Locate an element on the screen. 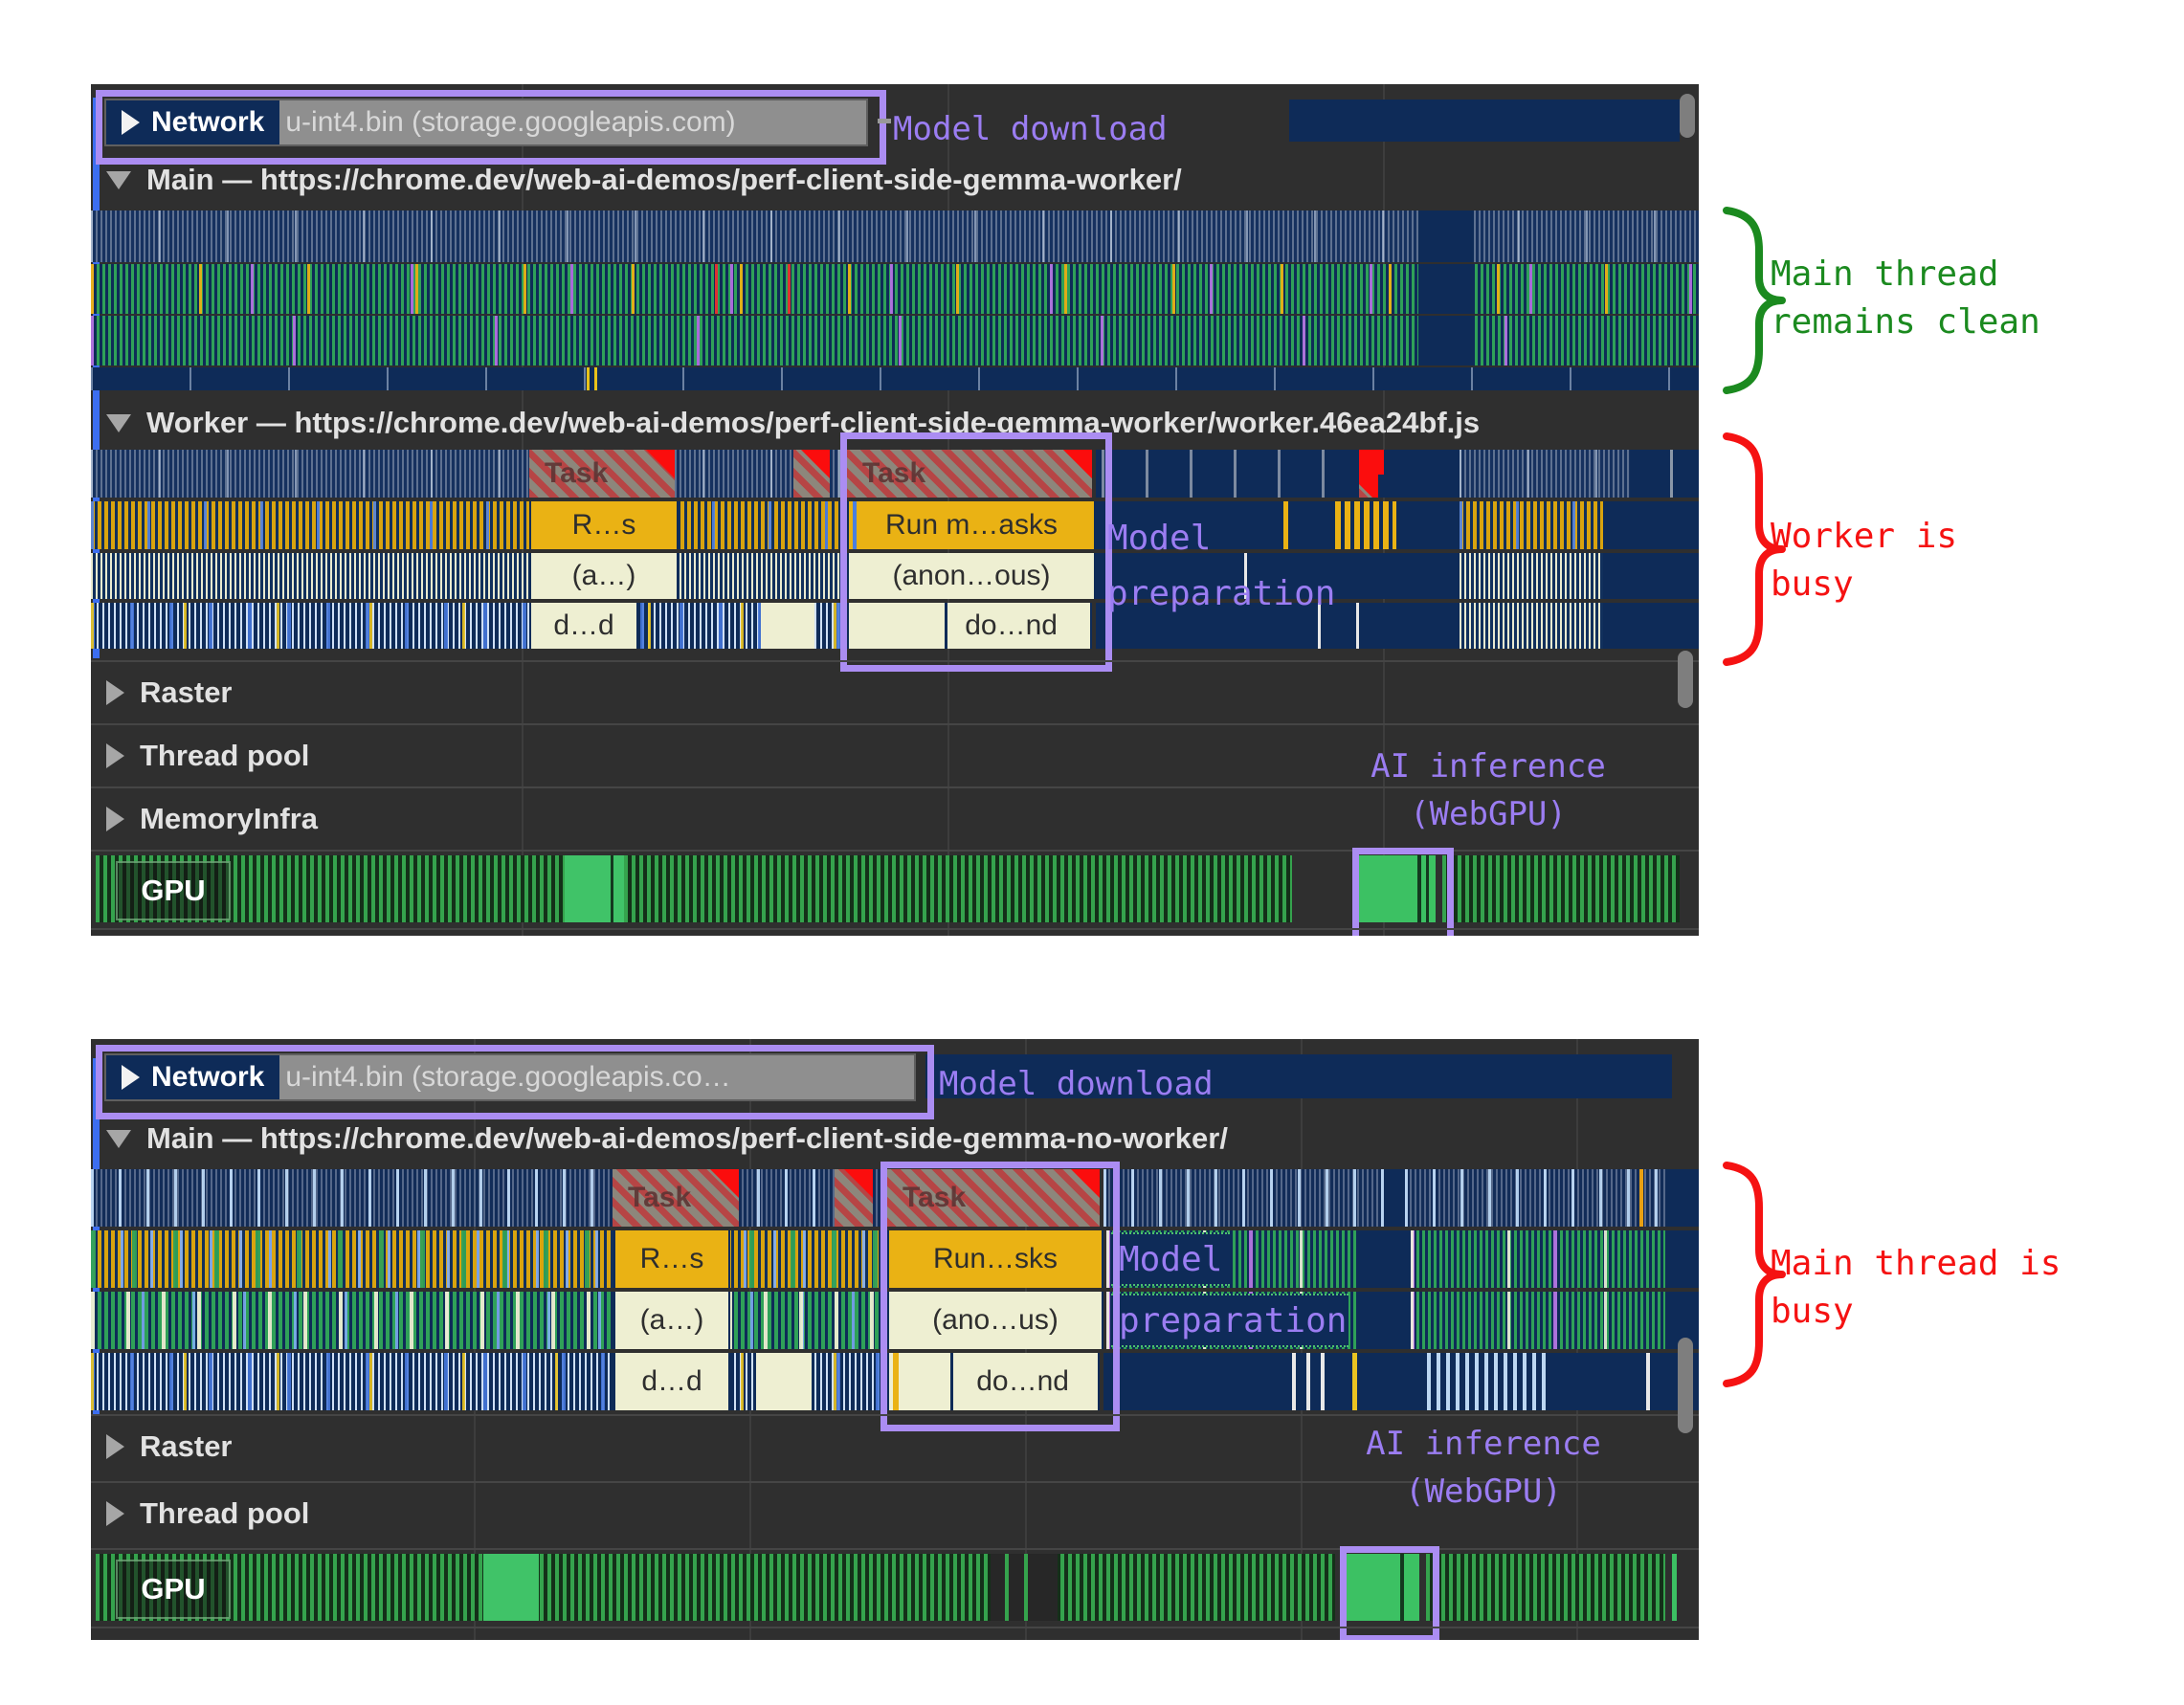  network-request-url: u-int4.bin (storage.googleapis.com) is located at coordinates (510, 122).